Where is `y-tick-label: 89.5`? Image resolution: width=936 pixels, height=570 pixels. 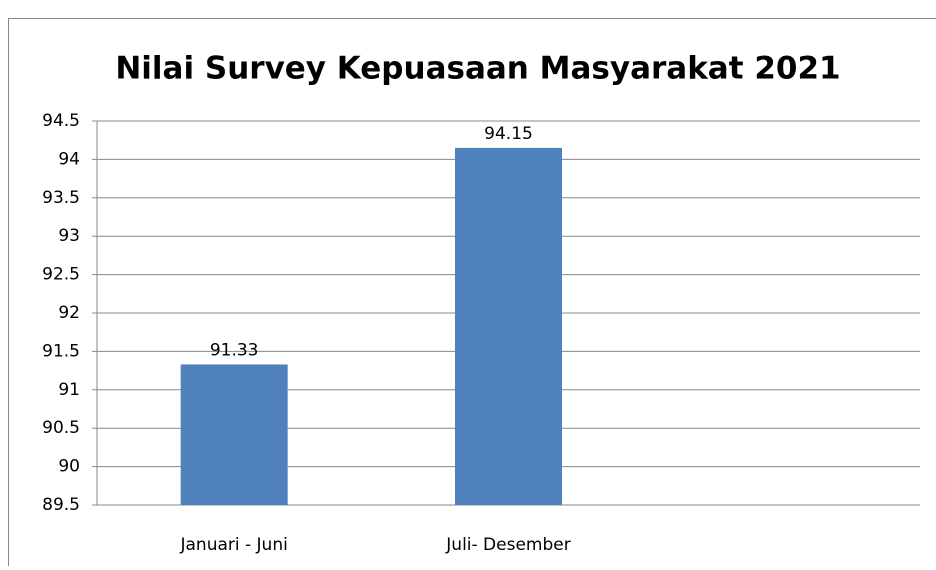
y-tick-label: 89.5 is located at coordinates (61, 505).